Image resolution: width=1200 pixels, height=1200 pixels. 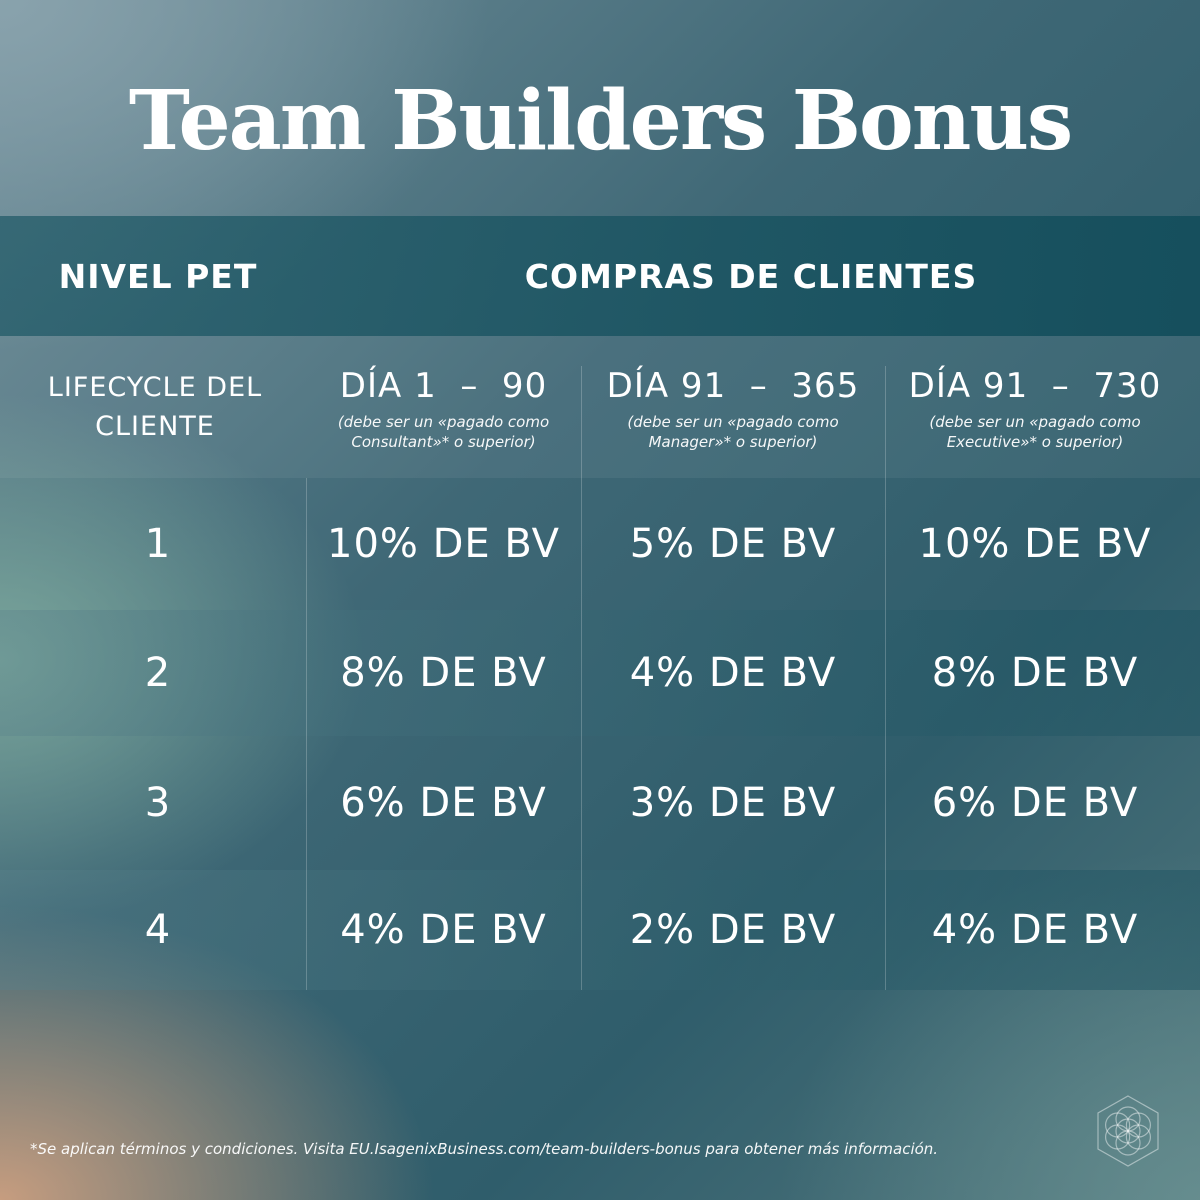 What do you see at coordinates (158, 803) in the screenshot?
I see `row-3-level: 3` at bounding box center [158, 803].